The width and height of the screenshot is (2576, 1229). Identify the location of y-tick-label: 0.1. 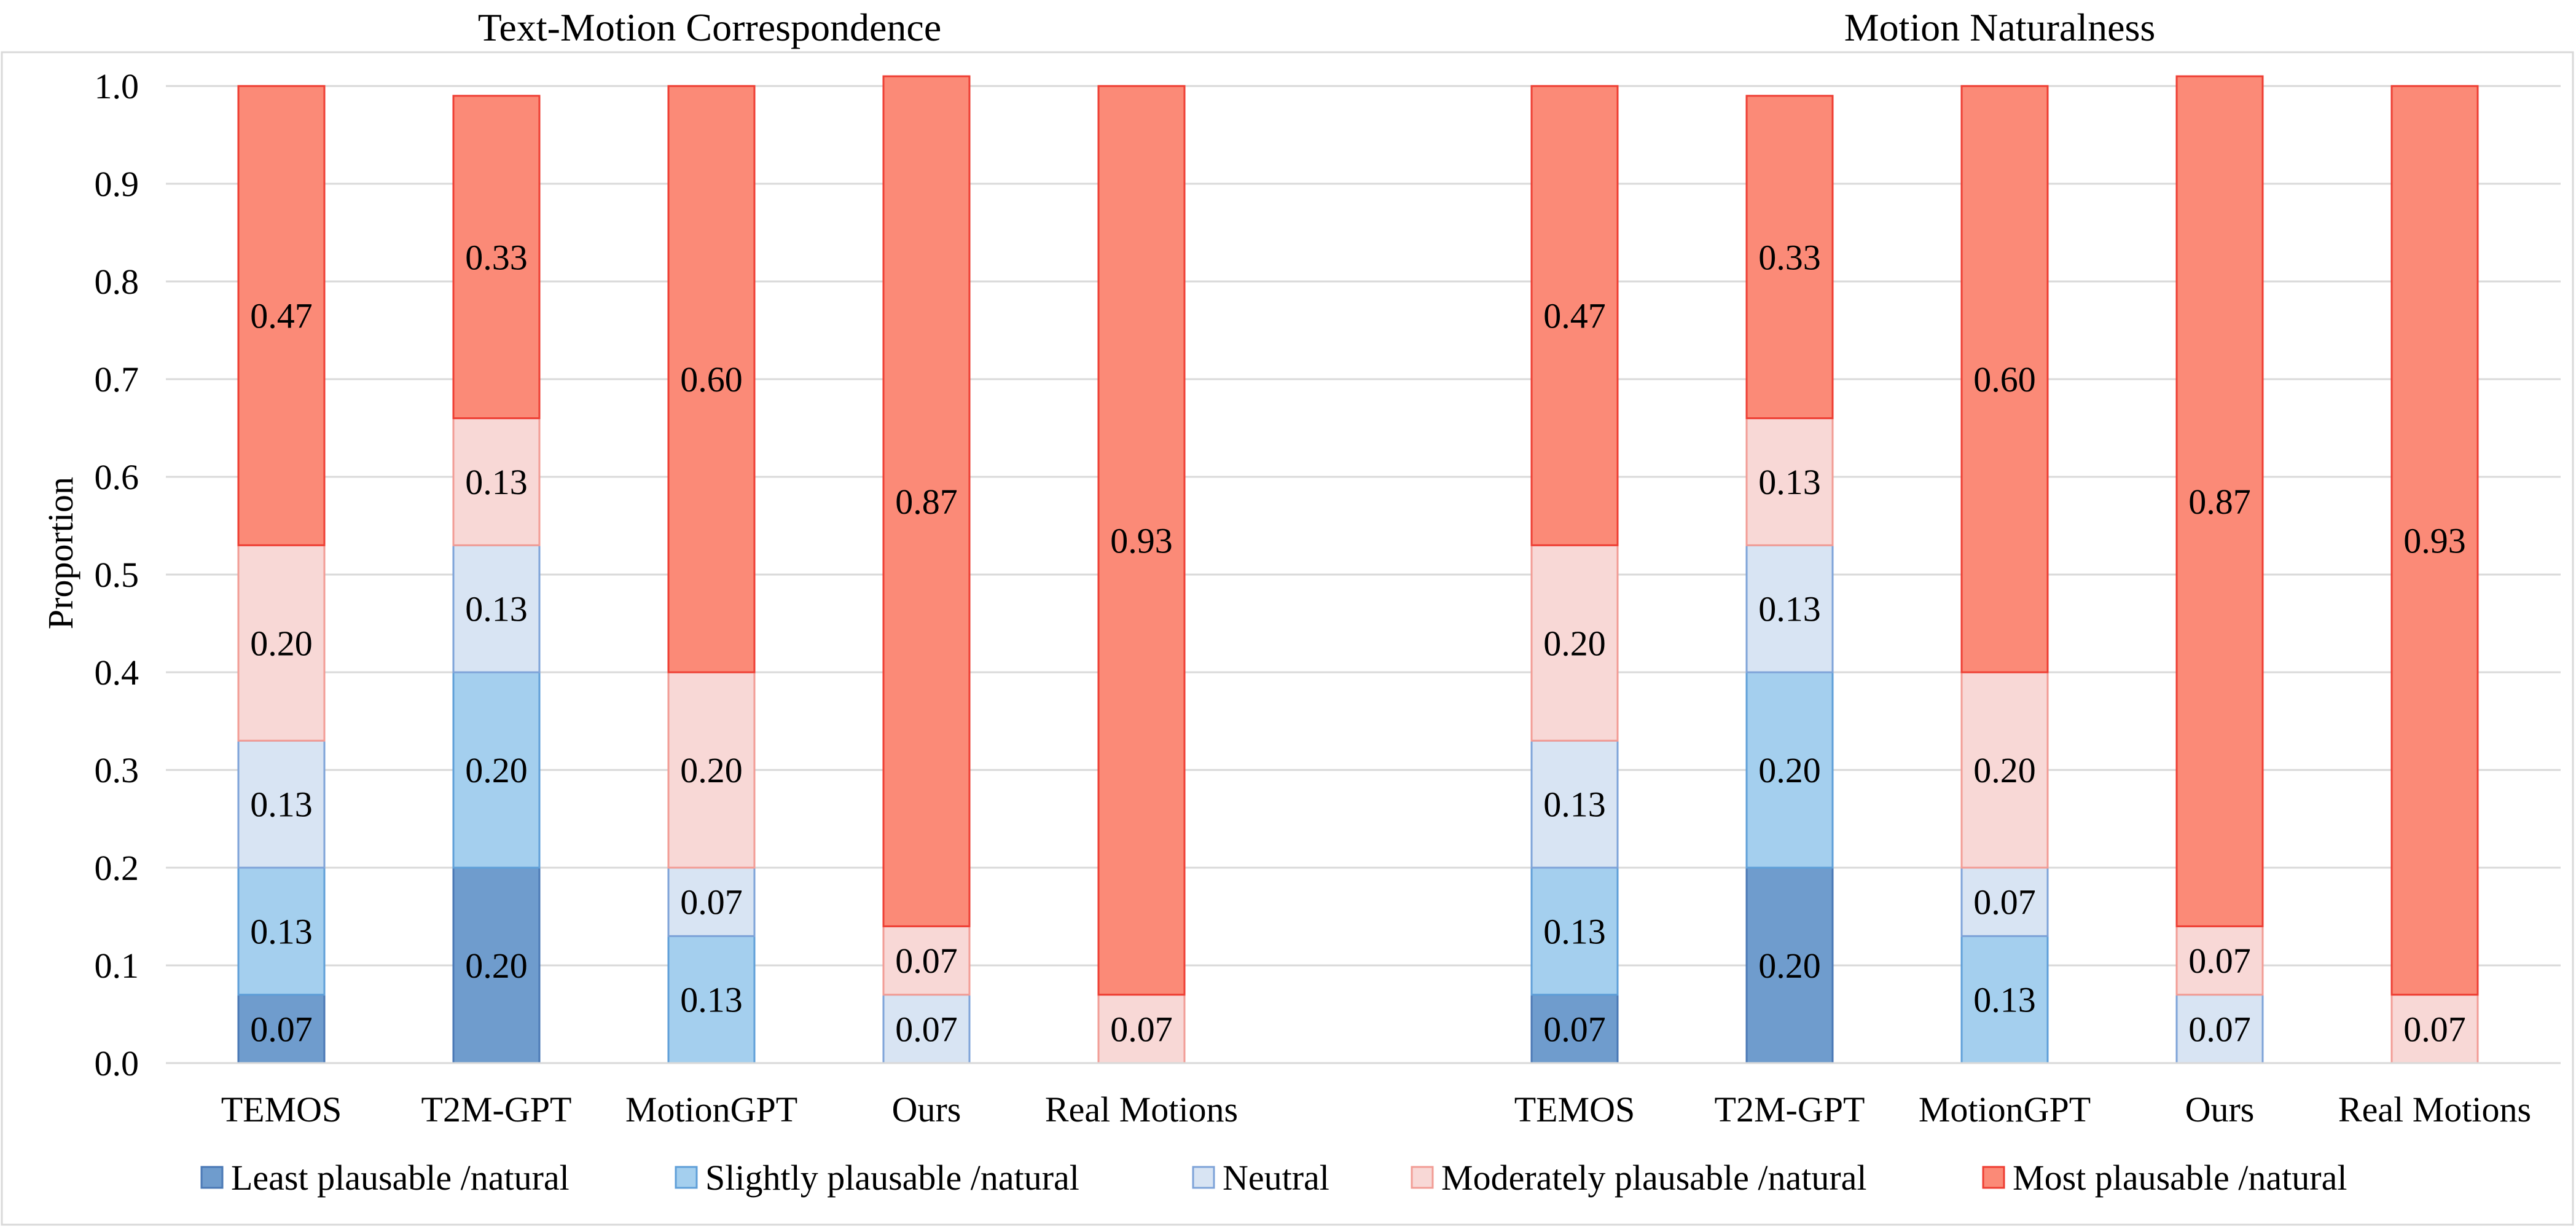
(117, 966).